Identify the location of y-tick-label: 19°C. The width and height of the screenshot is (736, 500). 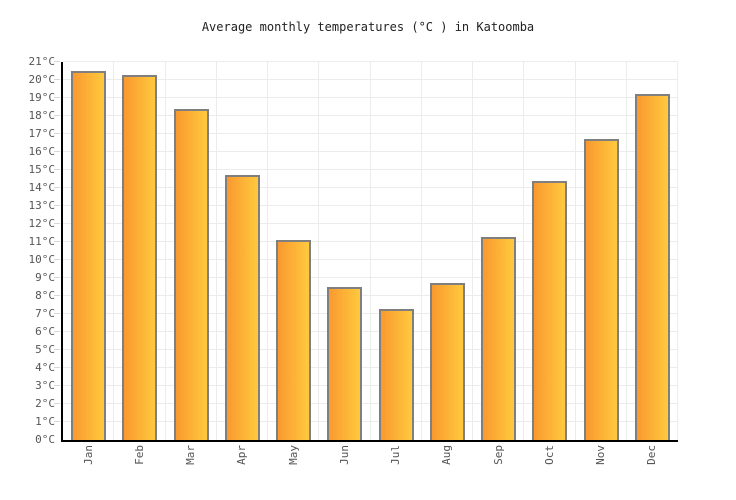
(42, 97).